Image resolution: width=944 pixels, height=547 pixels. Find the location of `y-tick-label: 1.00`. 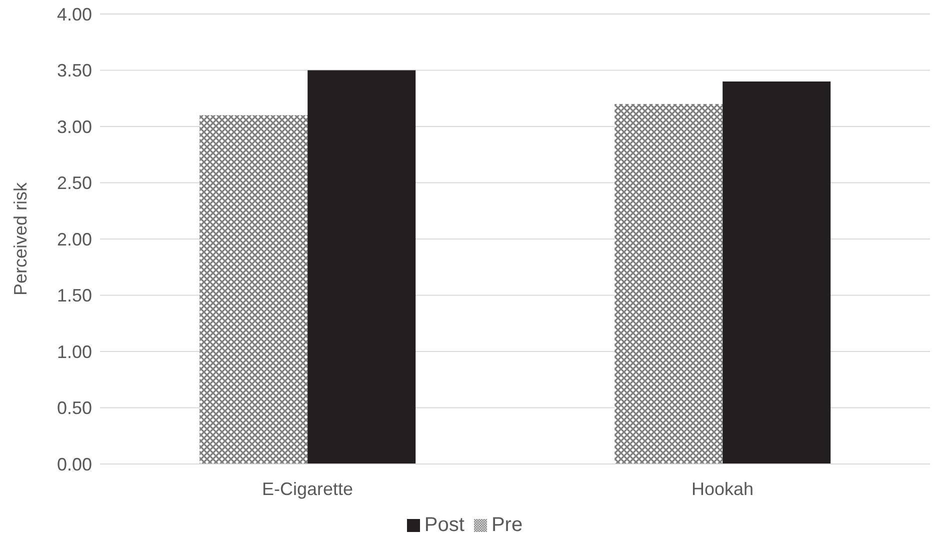

y-tick-label: 1.00 is located at coordinates (74, 352).